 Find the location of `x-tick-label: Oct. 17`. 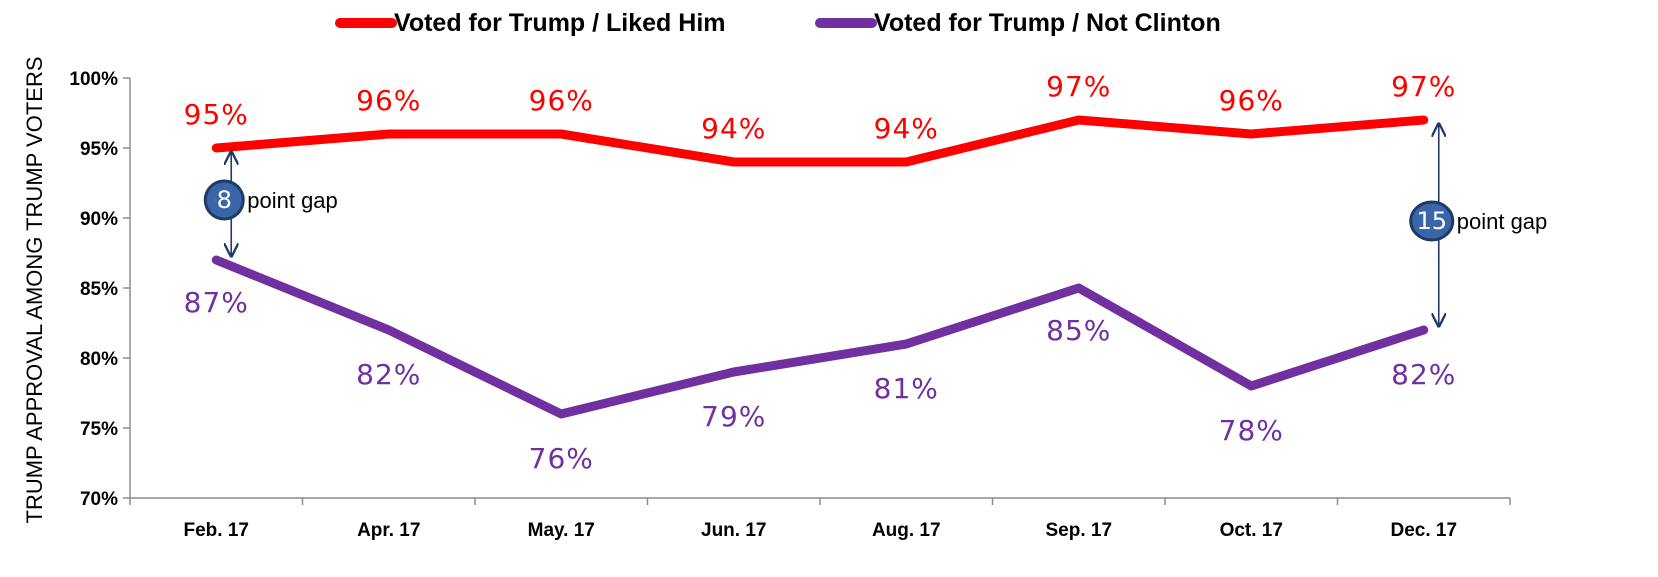

x-tick-label: Oct. 17 is located at coordinates (1251, 530).